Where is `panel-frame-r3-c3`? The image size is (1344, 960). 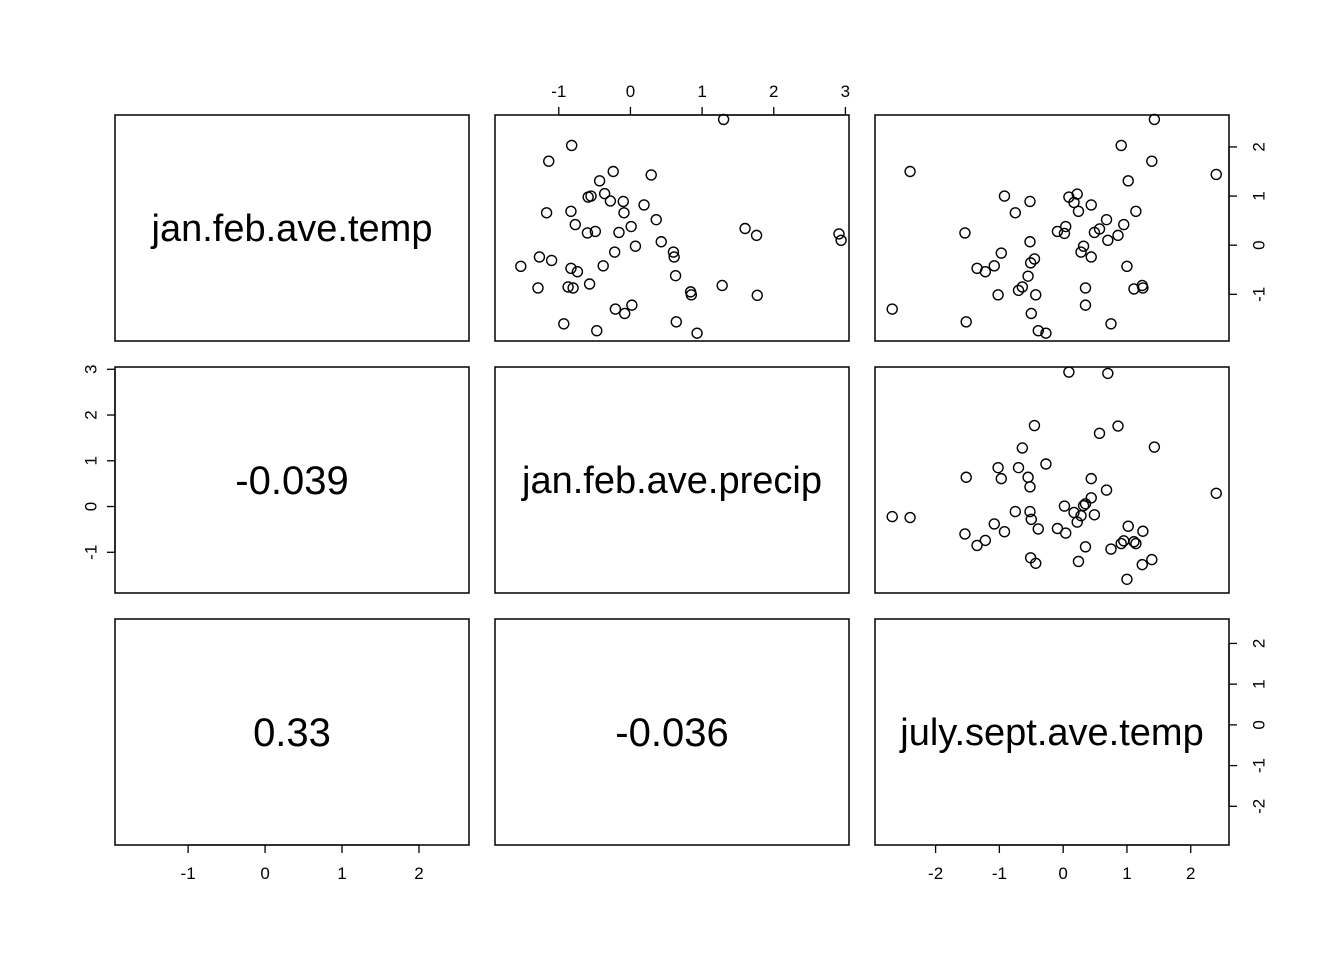 panel-frame-r3-c3 is located at coordinates (1052, 732).